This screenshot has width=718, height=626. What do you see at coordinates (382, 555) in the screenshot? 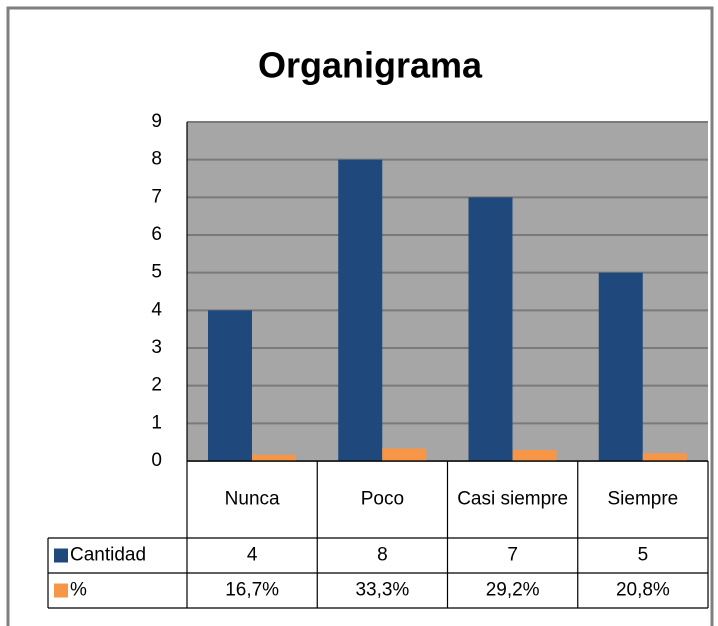
I see `table-value: 8` at bounding box center [382, 555].